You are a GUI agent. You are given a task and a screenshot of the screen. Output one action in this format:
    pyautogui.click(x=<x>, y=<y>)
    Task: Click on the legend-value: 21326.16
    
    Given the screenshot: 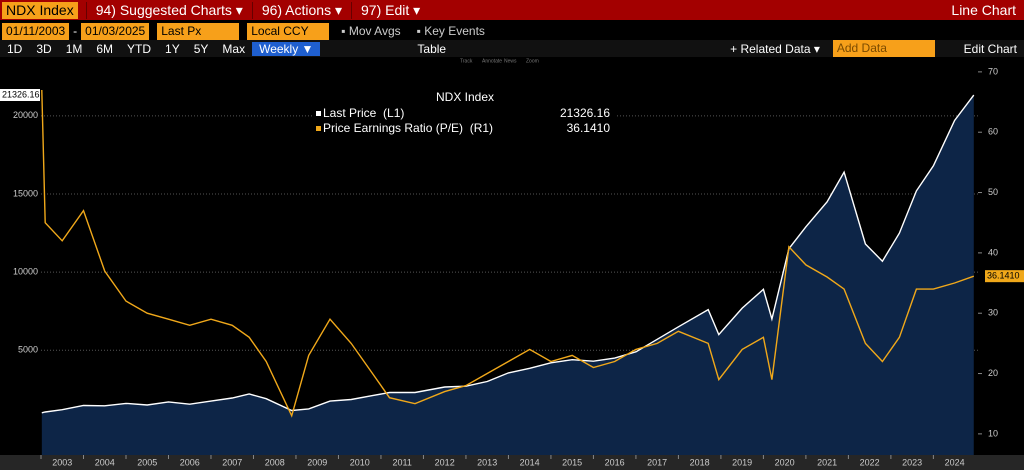 What is the action you would take?
    pyautogui.click(x=585, y=113)
    